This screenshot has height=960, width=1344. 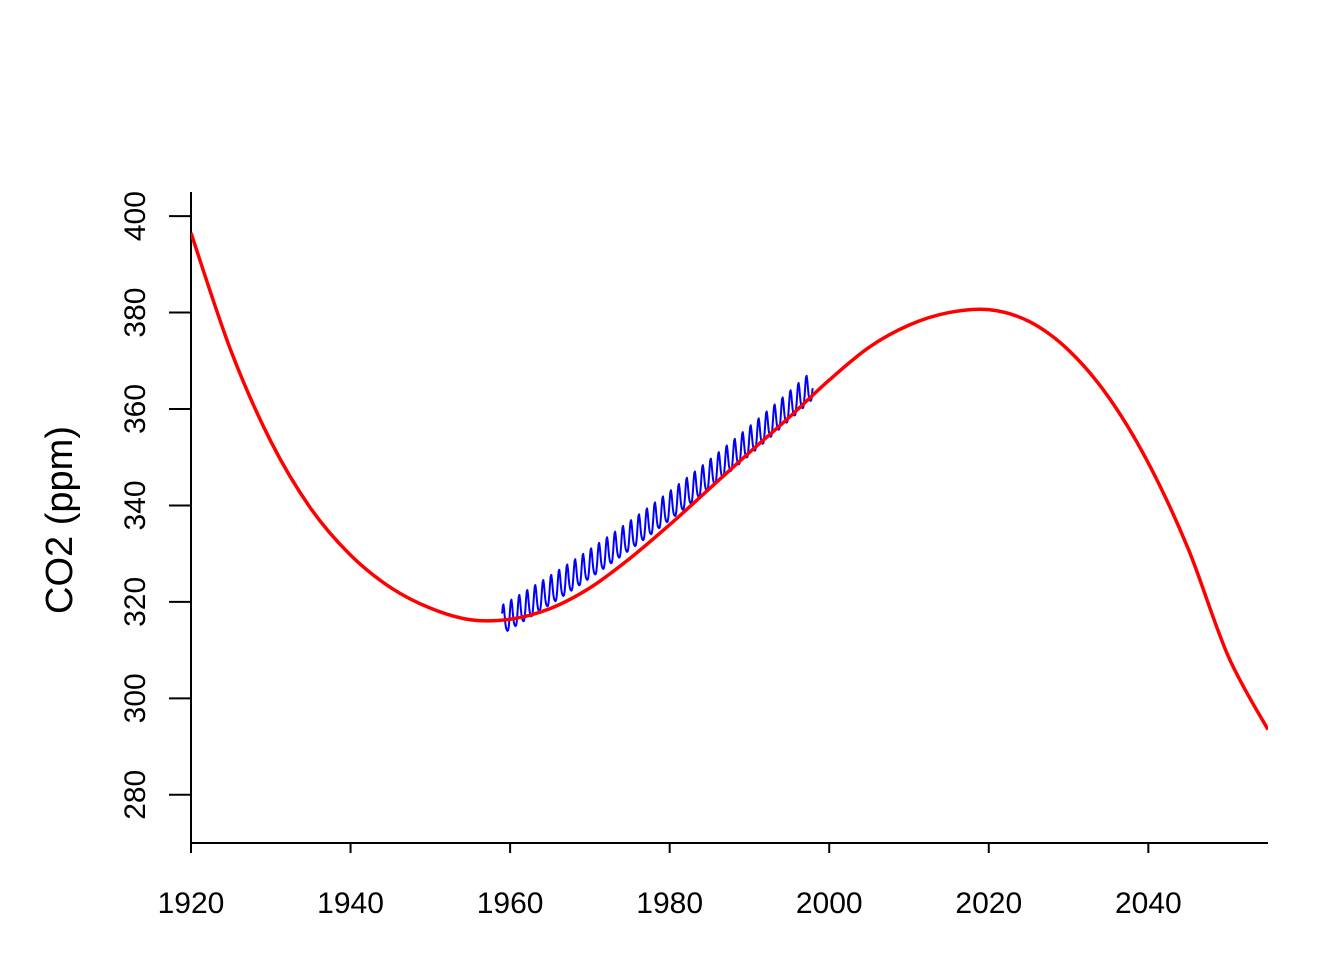 I want to click on y-tick-label: 280, so click(x=135, y=795).